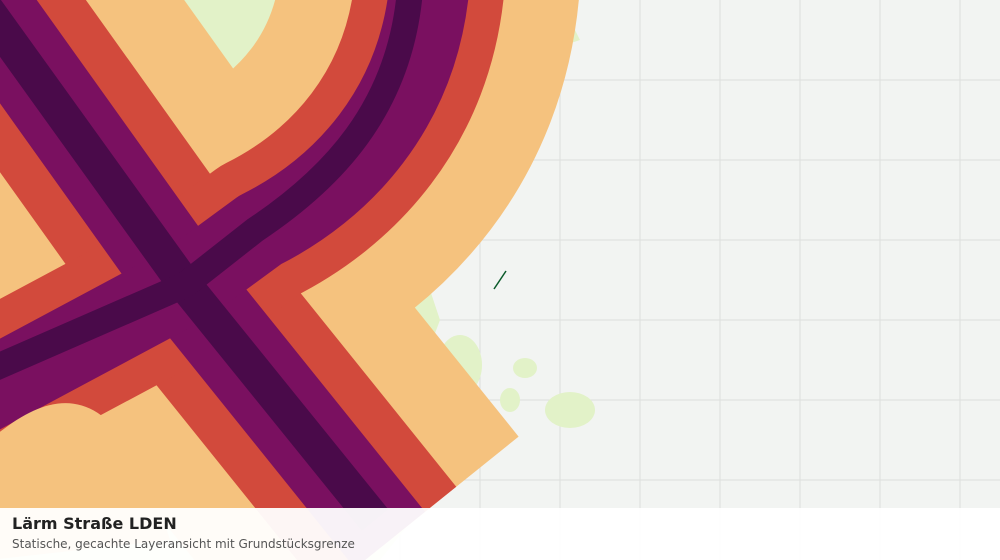 This screenshot has width=1000, height=560. I want to click on parcel-boundary, so click(500, 280).